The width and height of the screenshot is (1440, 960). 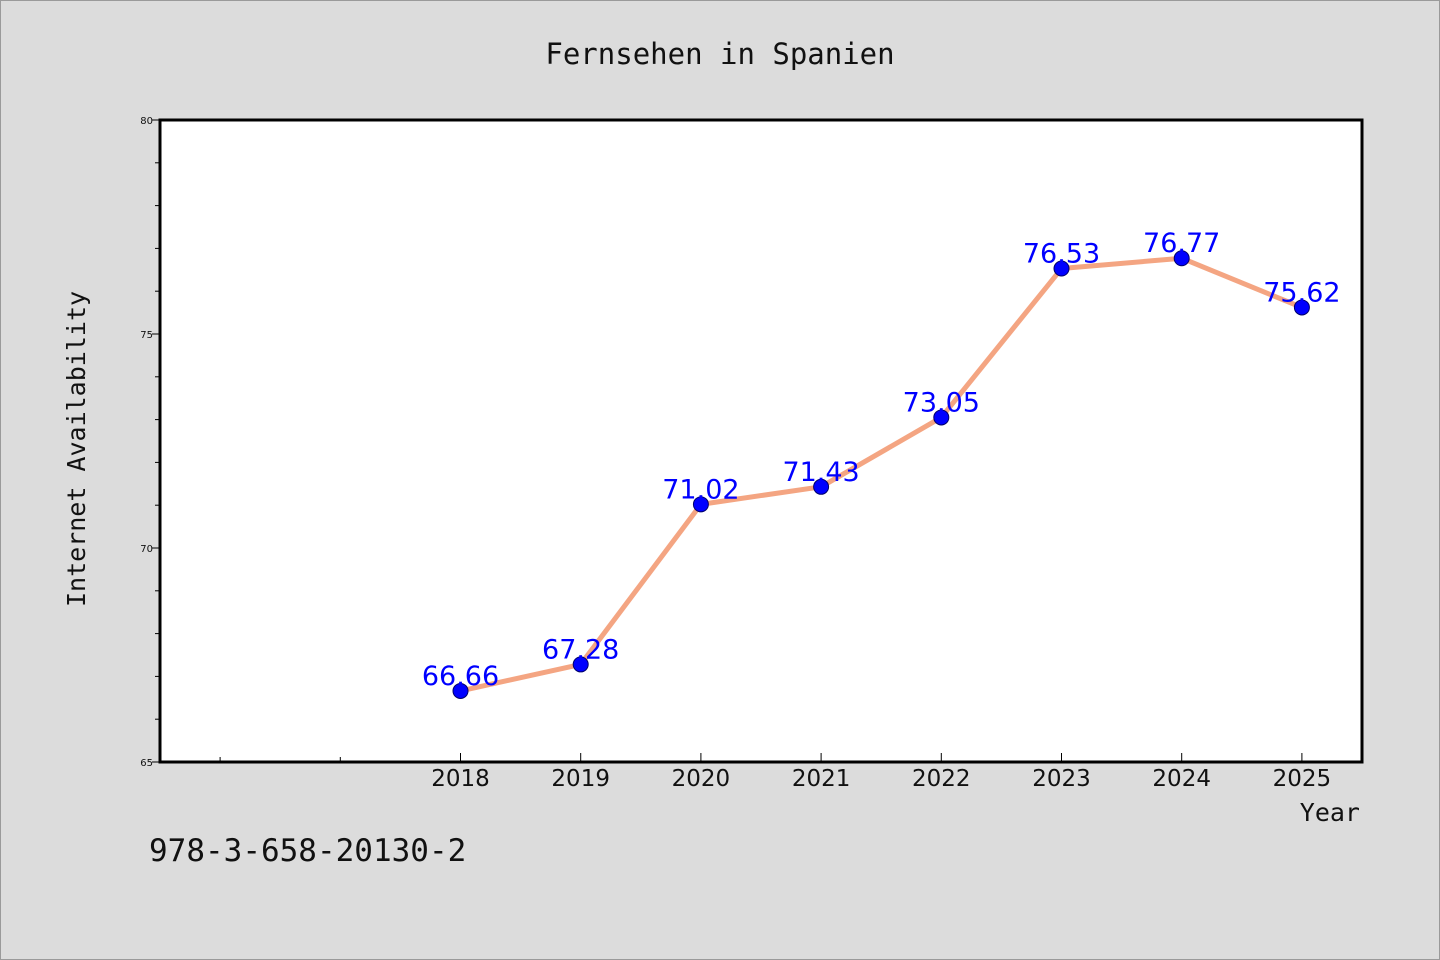 What do you see at coordinates (700, 489) in the screenshot?
I see `data-label: 71.02` at bounding box center [700, 489].